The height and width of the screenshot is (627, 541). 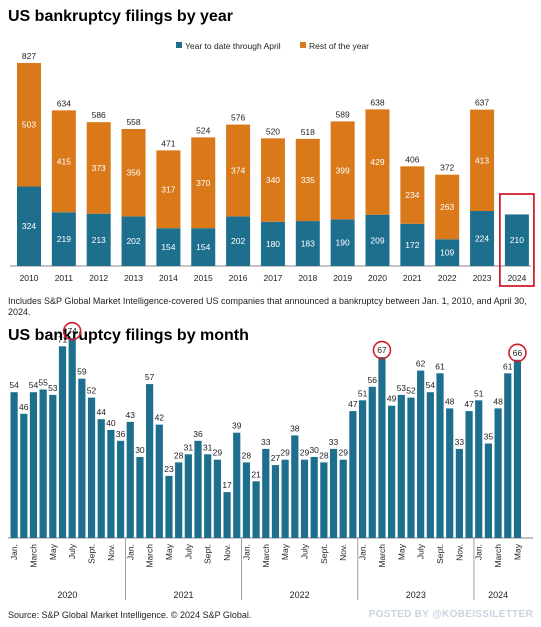 I want to click on data-label-month: 27, so click(x=276, y=458).